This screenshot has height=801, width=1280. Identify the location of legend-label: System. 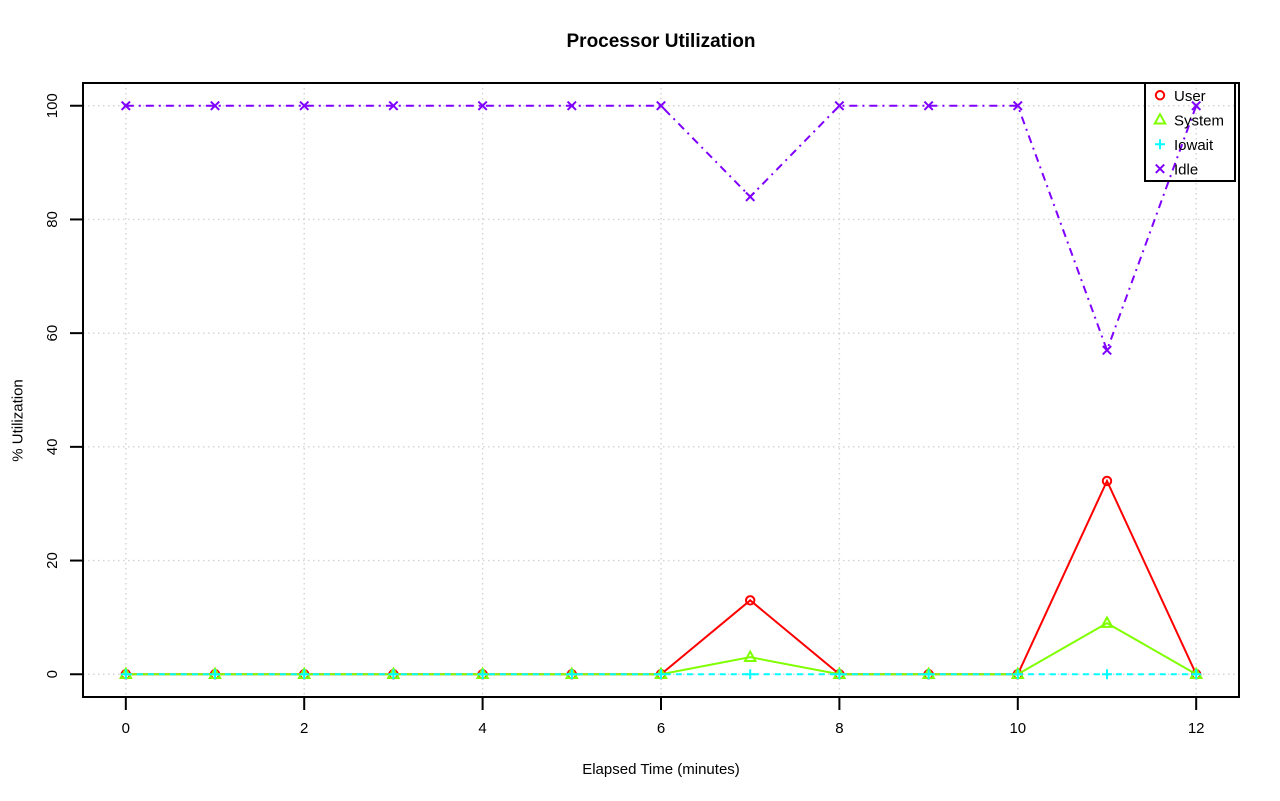
(1199, 120).